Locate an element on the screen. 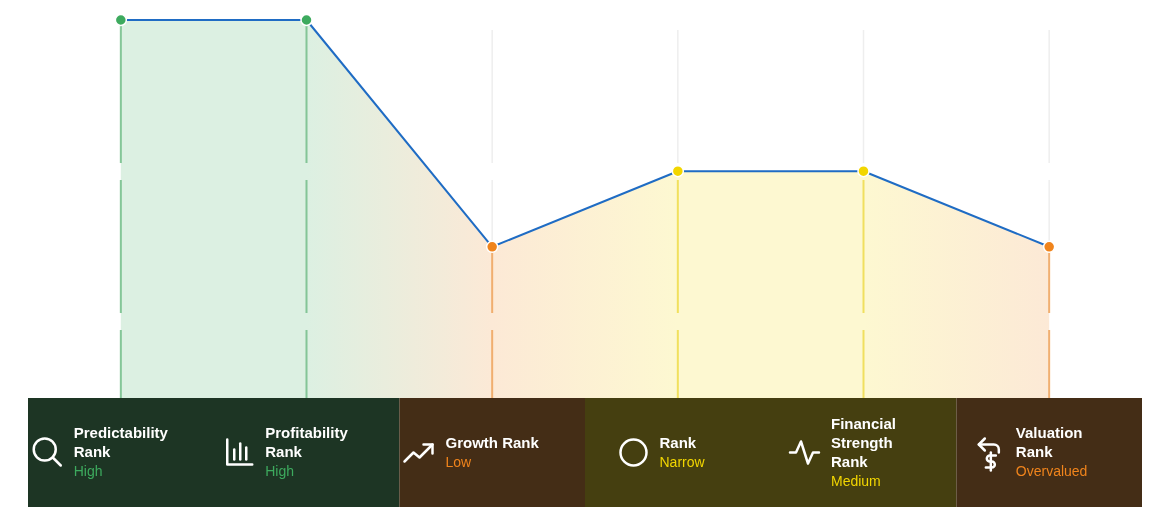  x-tick-label: Rank is located at coordinates (678, 442).